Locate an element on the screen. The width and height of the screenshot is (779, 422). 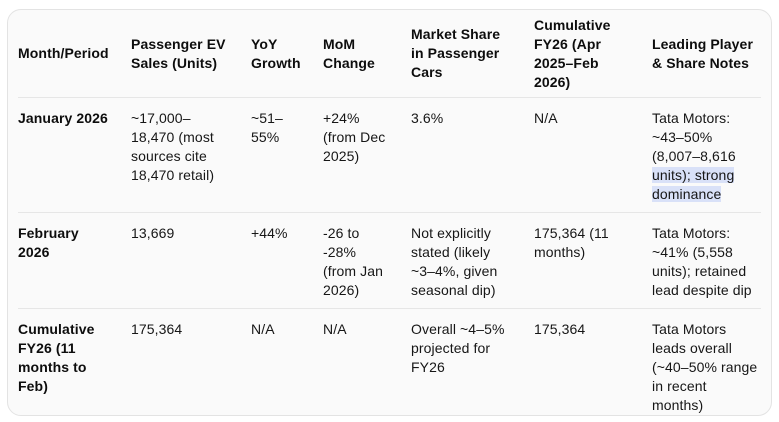
cell-mom-change: +24% (from Dec 2025) is located at coordinates (354, 137).